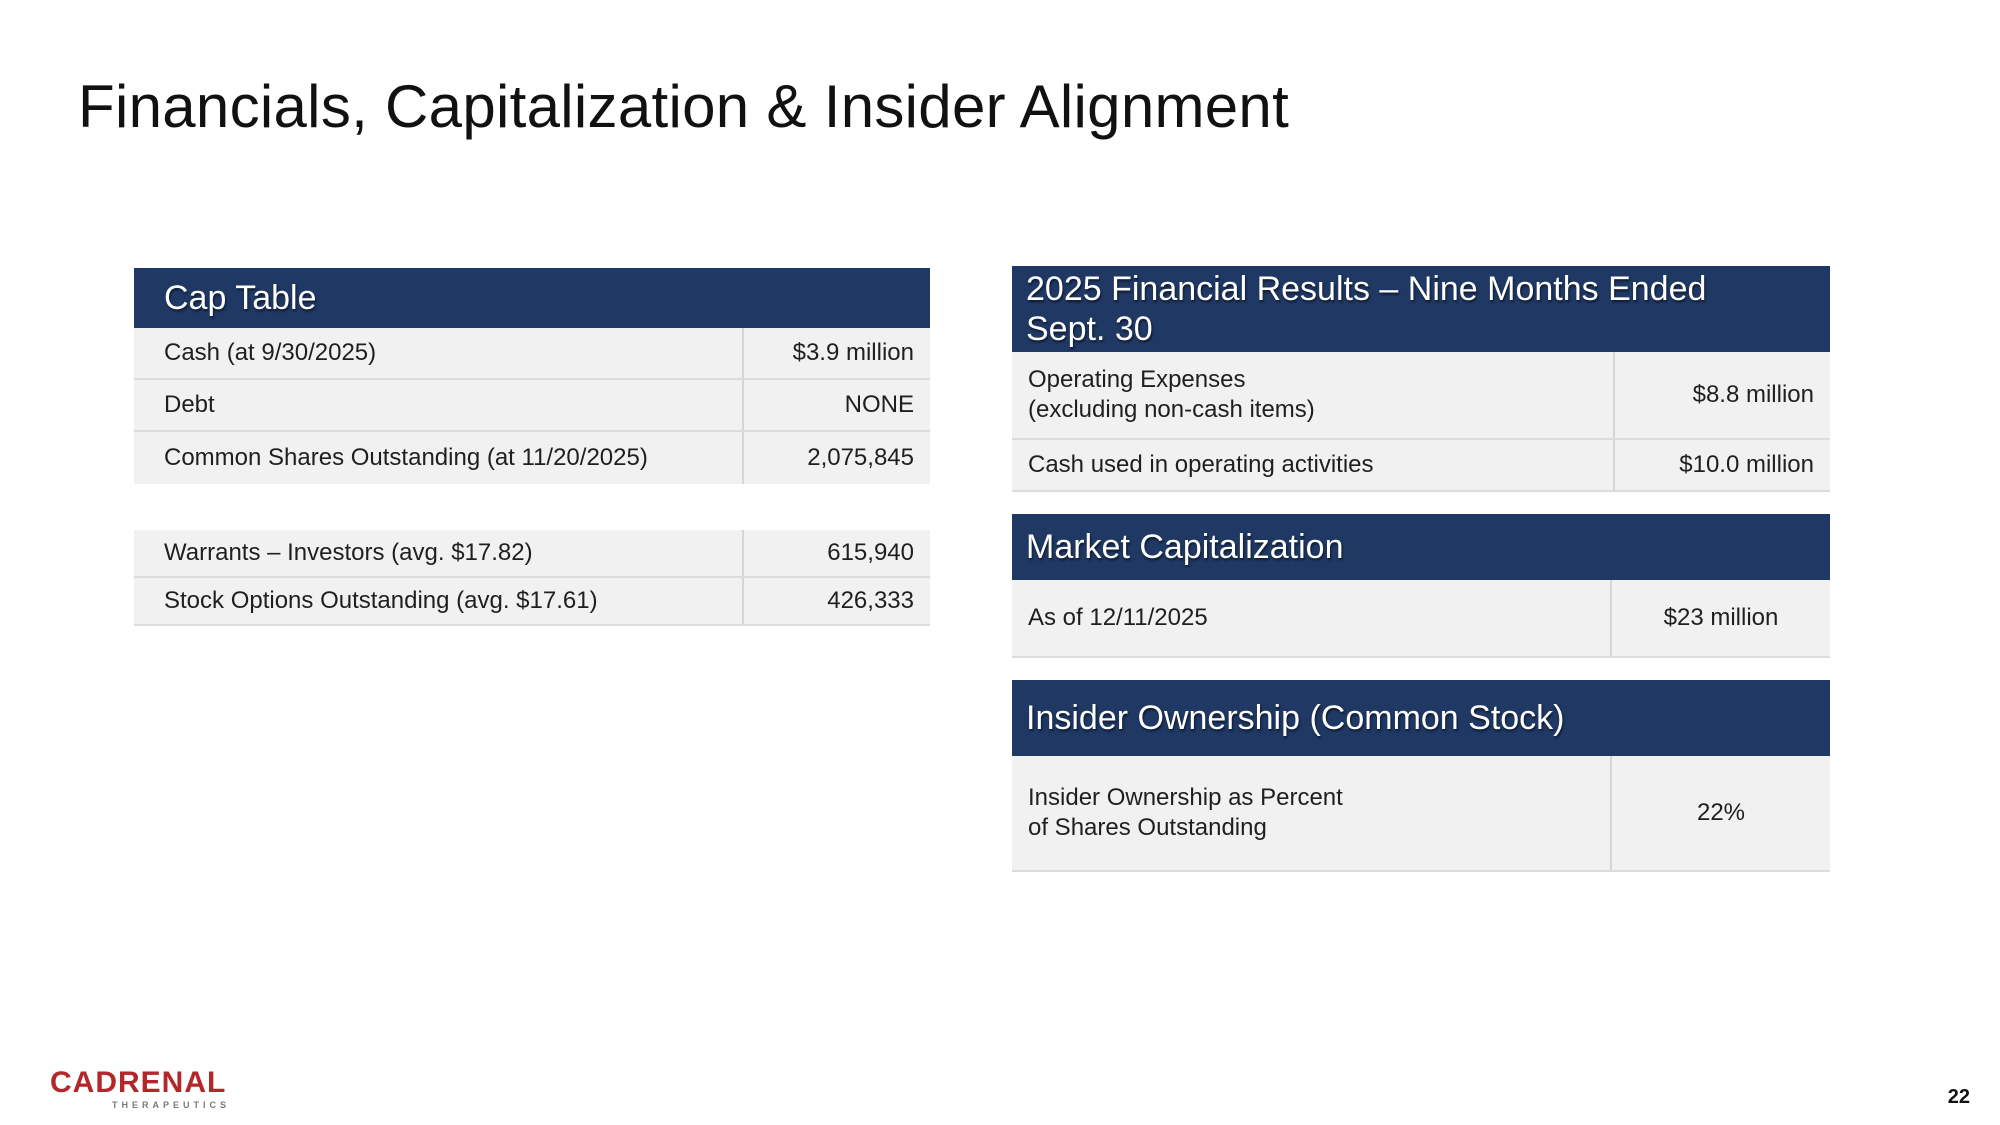 This screenshot has height=1125, width=2000. Describe the element at coordinates (439, 553) in the screenshot. I see `row-label: Warrants – Investors (avg. $17.82)` at that location.